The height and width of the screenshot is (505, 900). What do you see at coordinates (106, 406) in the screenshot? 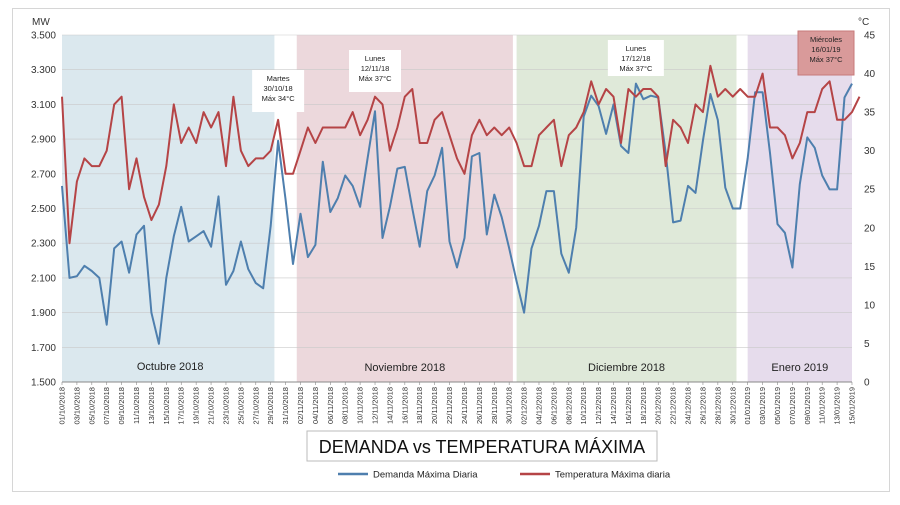
I see `x-tick-label: 07/10/2018` at bounding box center [106, 406].